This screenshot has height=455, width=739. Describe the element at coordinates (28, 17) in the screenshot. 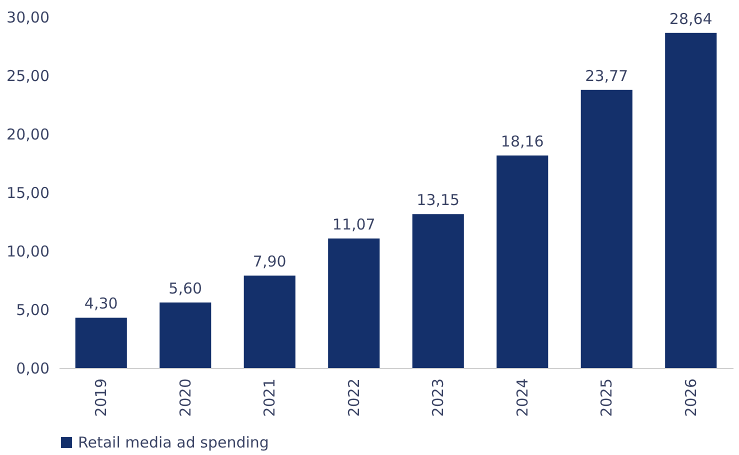

I see `y-tick-label: 30,00` at that location.